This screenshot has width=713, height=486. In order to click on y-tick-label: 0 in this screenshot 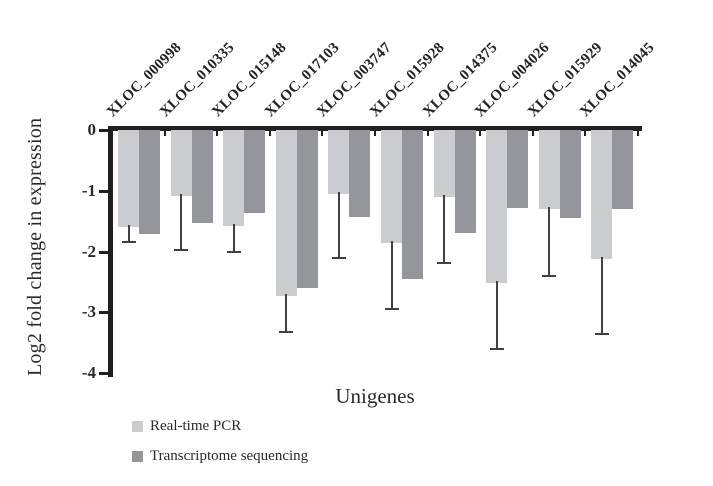, I will do `click(92, 129)`.